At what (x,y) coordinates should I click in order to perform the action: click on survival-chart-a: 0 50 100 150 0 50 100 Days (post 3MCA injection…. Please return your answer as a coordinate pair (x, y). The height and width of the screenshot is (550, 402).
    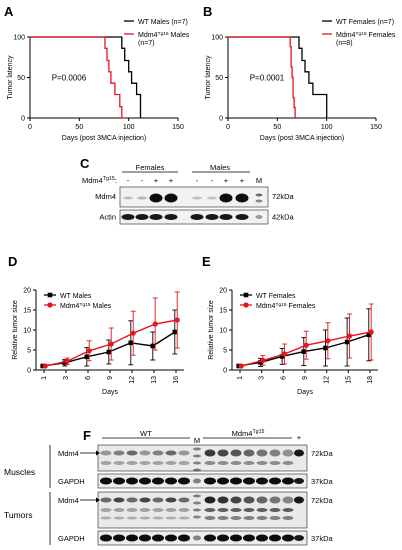
    Looking at the image, I should click on (98, 80).